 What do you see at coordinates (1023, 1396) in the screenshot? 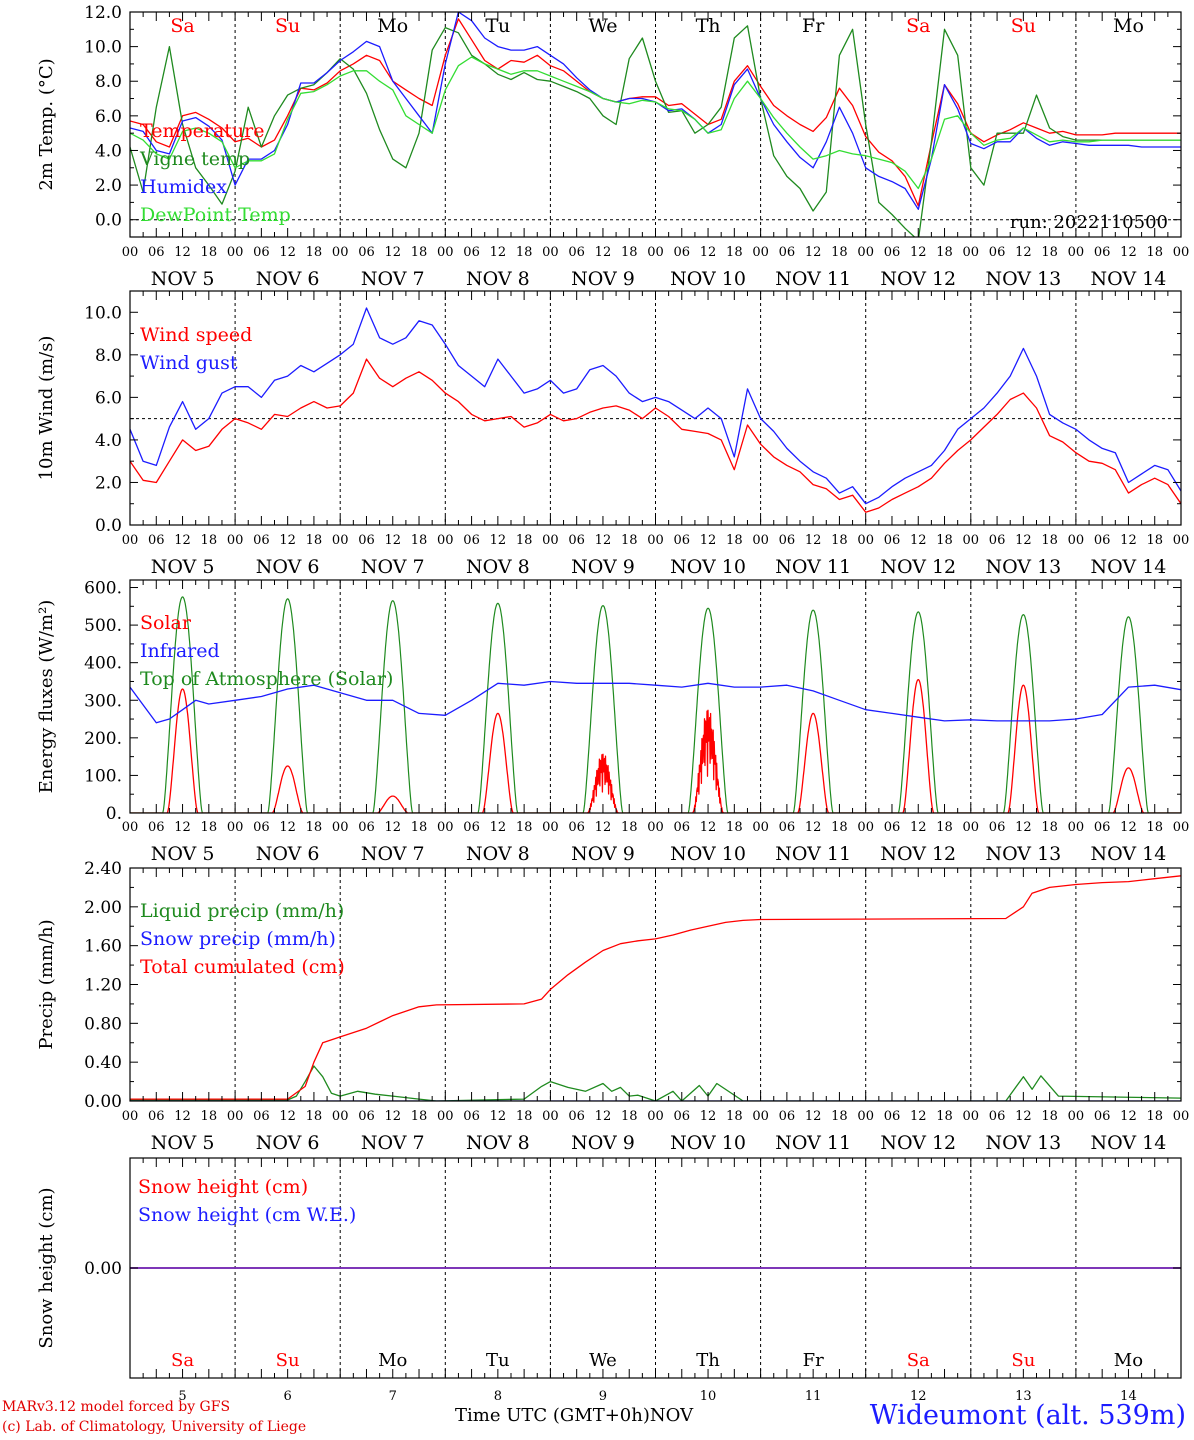
I see `day-number-label: 13` at bounding box center [1023, 1396].